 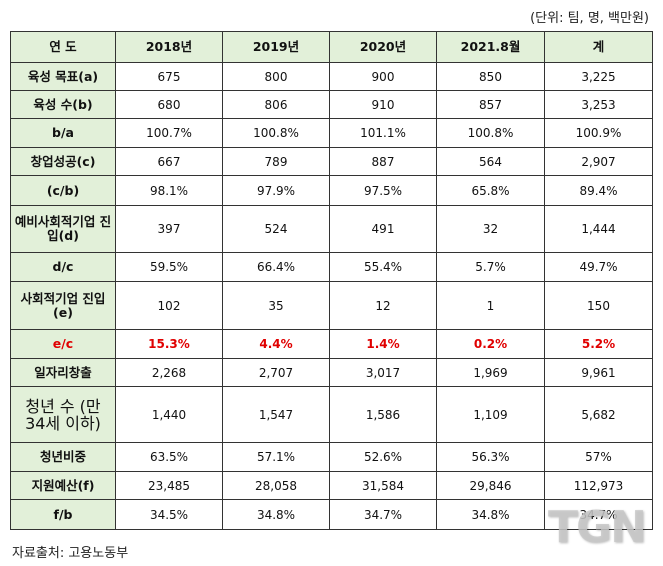 I want to click on table-cell: 28,058, so click(x=276, y=485).